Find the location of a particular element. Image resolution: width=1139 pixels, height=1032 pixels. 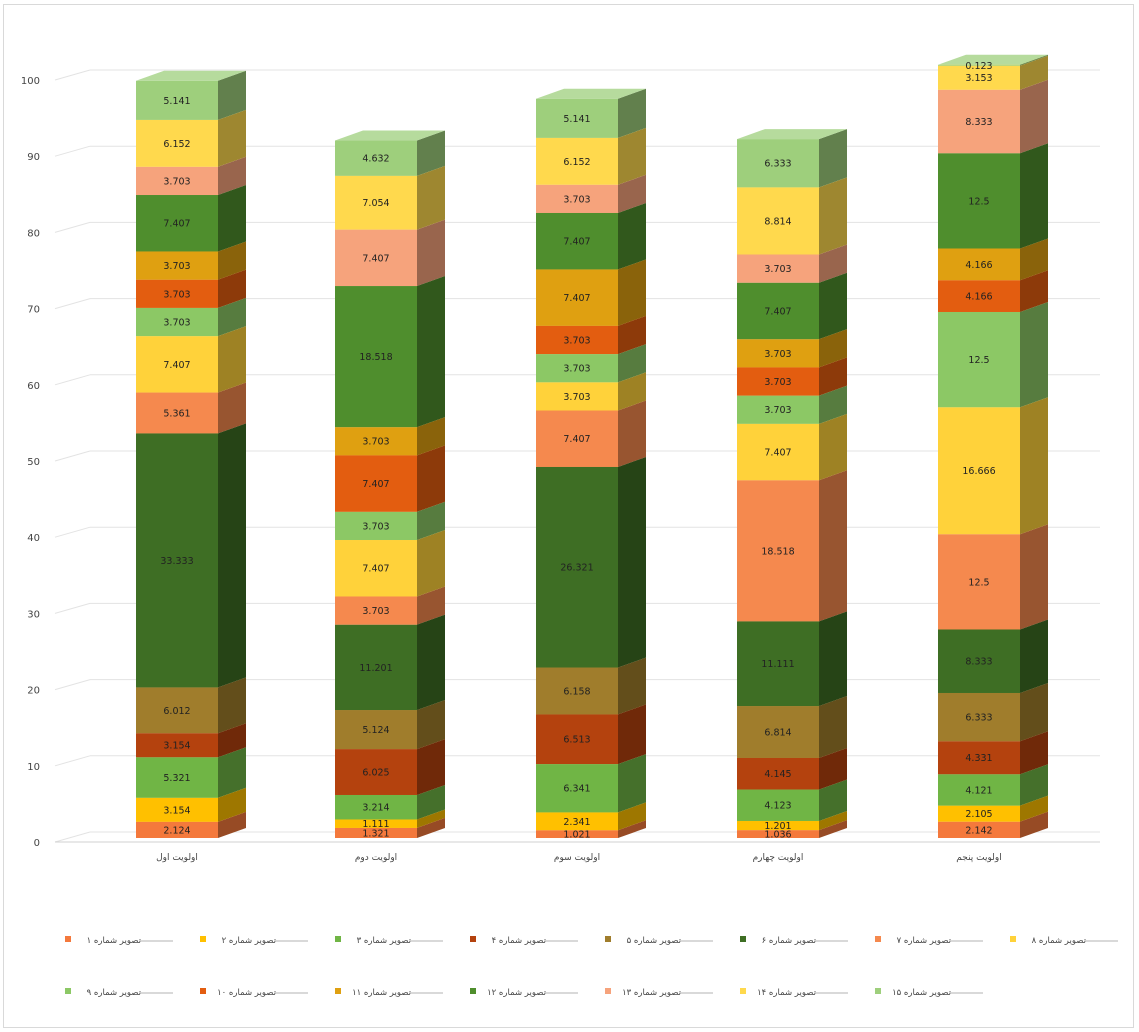

bar-segment-top is located at coordinates (191, 75).